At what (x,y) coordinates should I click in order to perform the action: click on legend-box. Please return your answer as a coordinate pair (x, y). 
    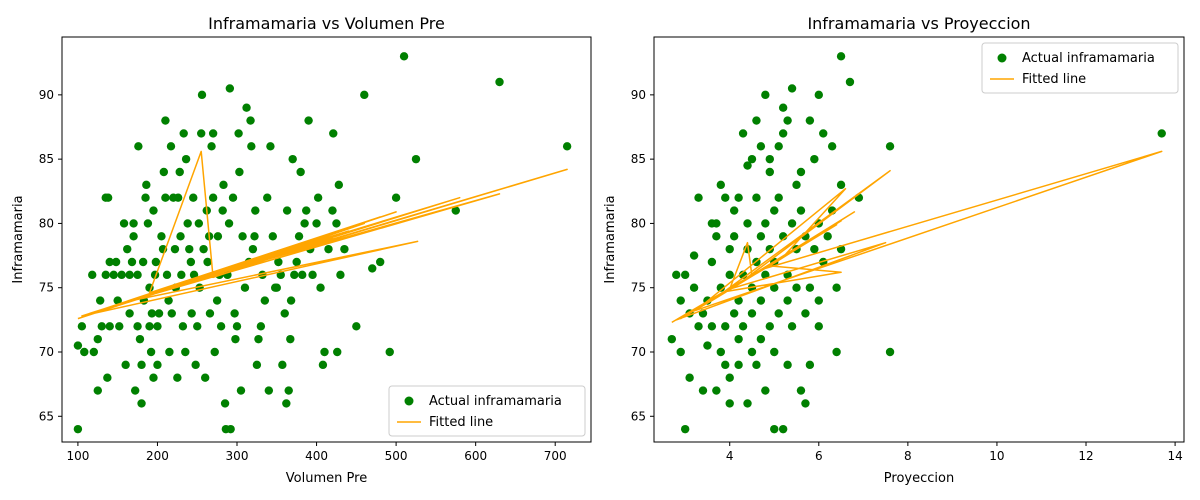
    Looking at the image, I should click on (487, 411).